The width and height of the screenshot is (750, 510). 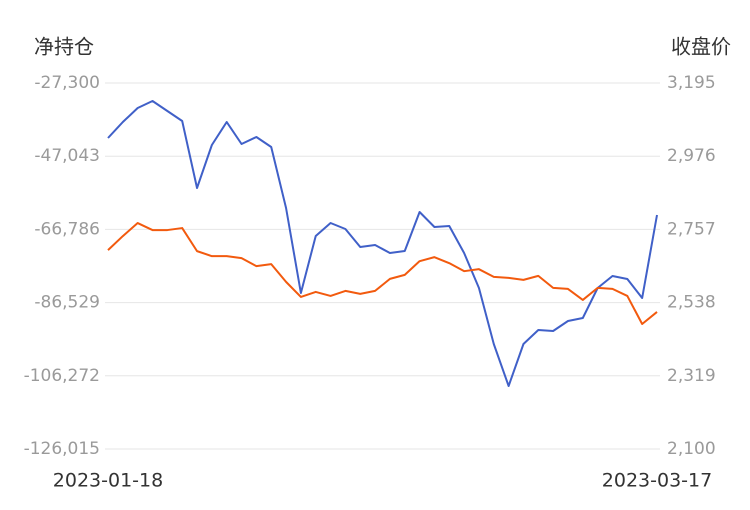 What do you see at coordinates (657, 481) in the screenshot?
I see `x-tick-label: 2023-03-17` at bounding box center [657, 481].